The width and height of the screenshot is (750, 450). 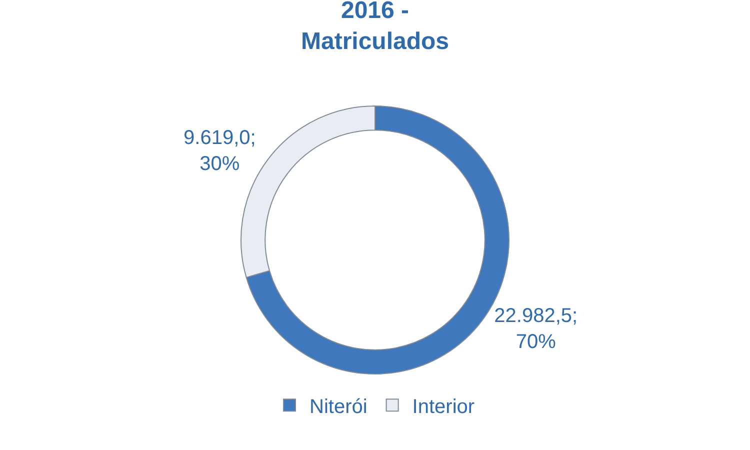 What do you see at coordinates (375, 28) in the screenshot?
I see `chart-title: 2016 - Matriculados` at bounding box center [375, 28].